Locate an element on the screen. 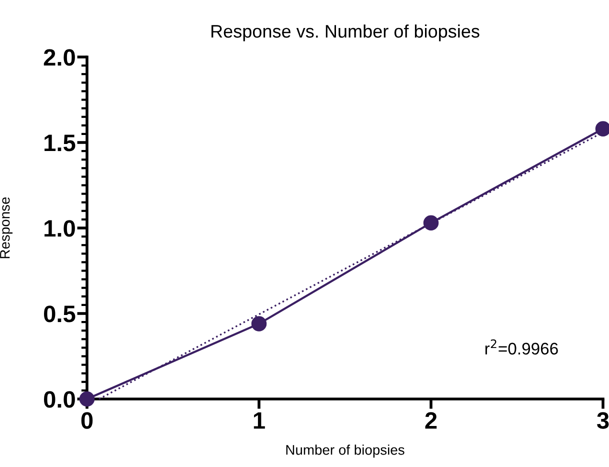  y-tick-label: 1.5 is located at coordinates (60, 143).